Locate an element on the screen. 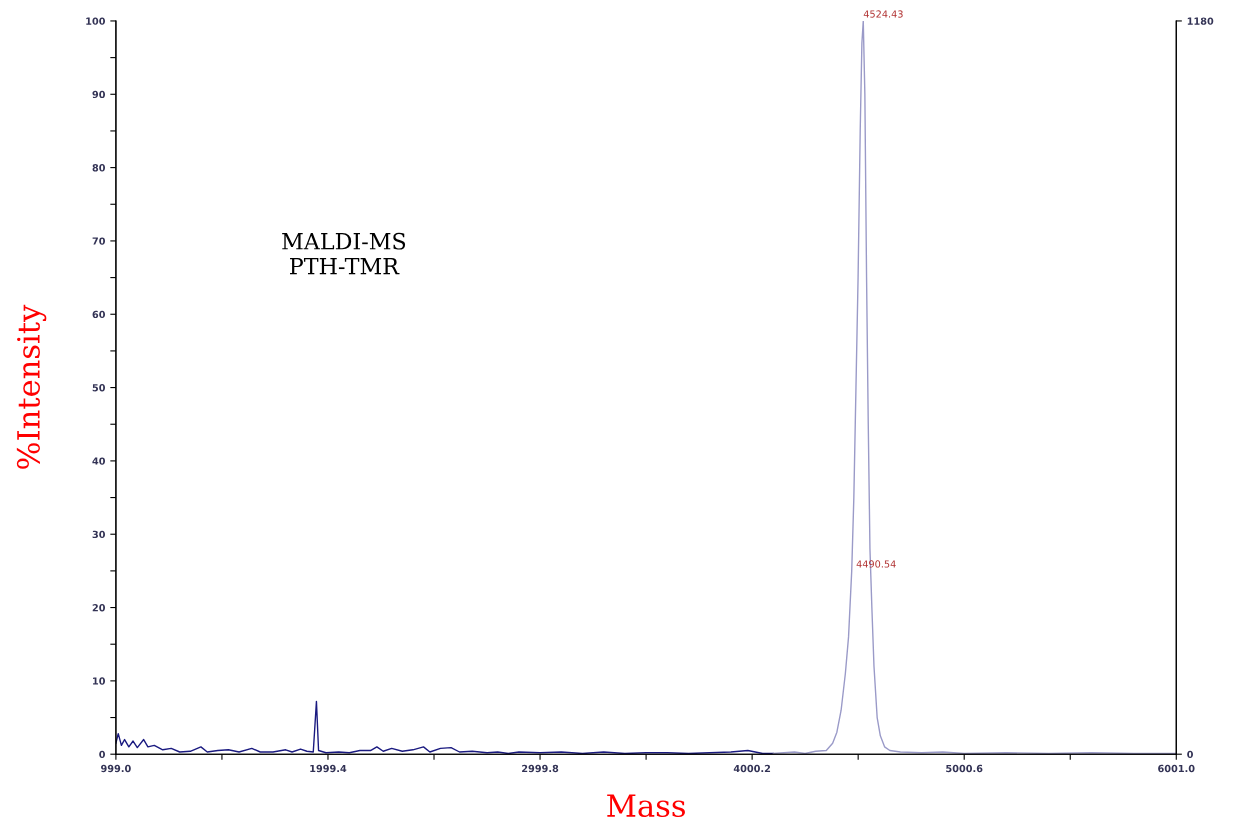 This screenshot has width=1233, height=838. x-axis-title: Mass is located at coordinates (646, 806).